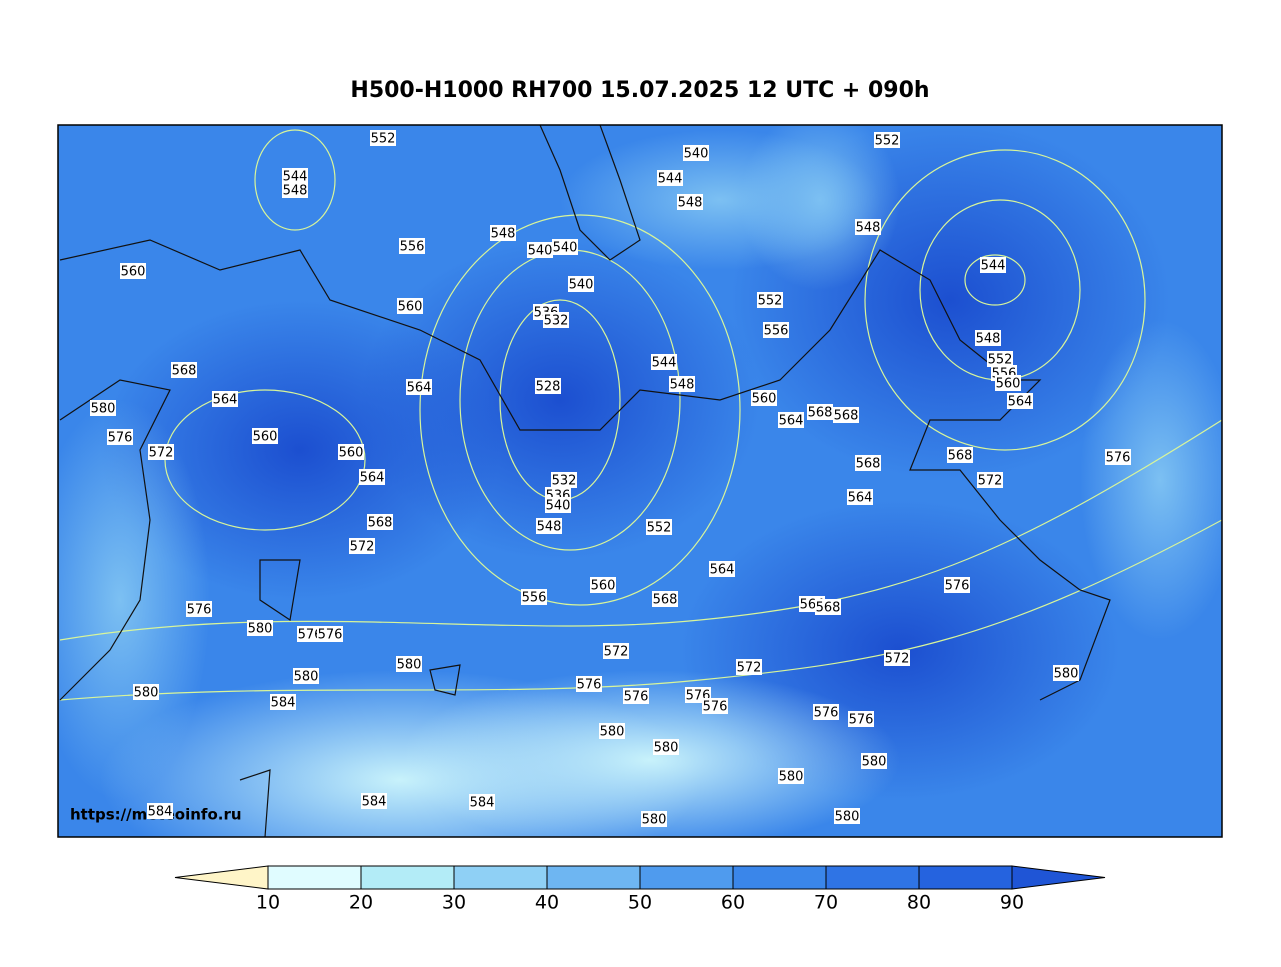  Describe the element at coordinates (640, 903) in the screenshot. I see `colorbar-tick-label: 50` at that location.